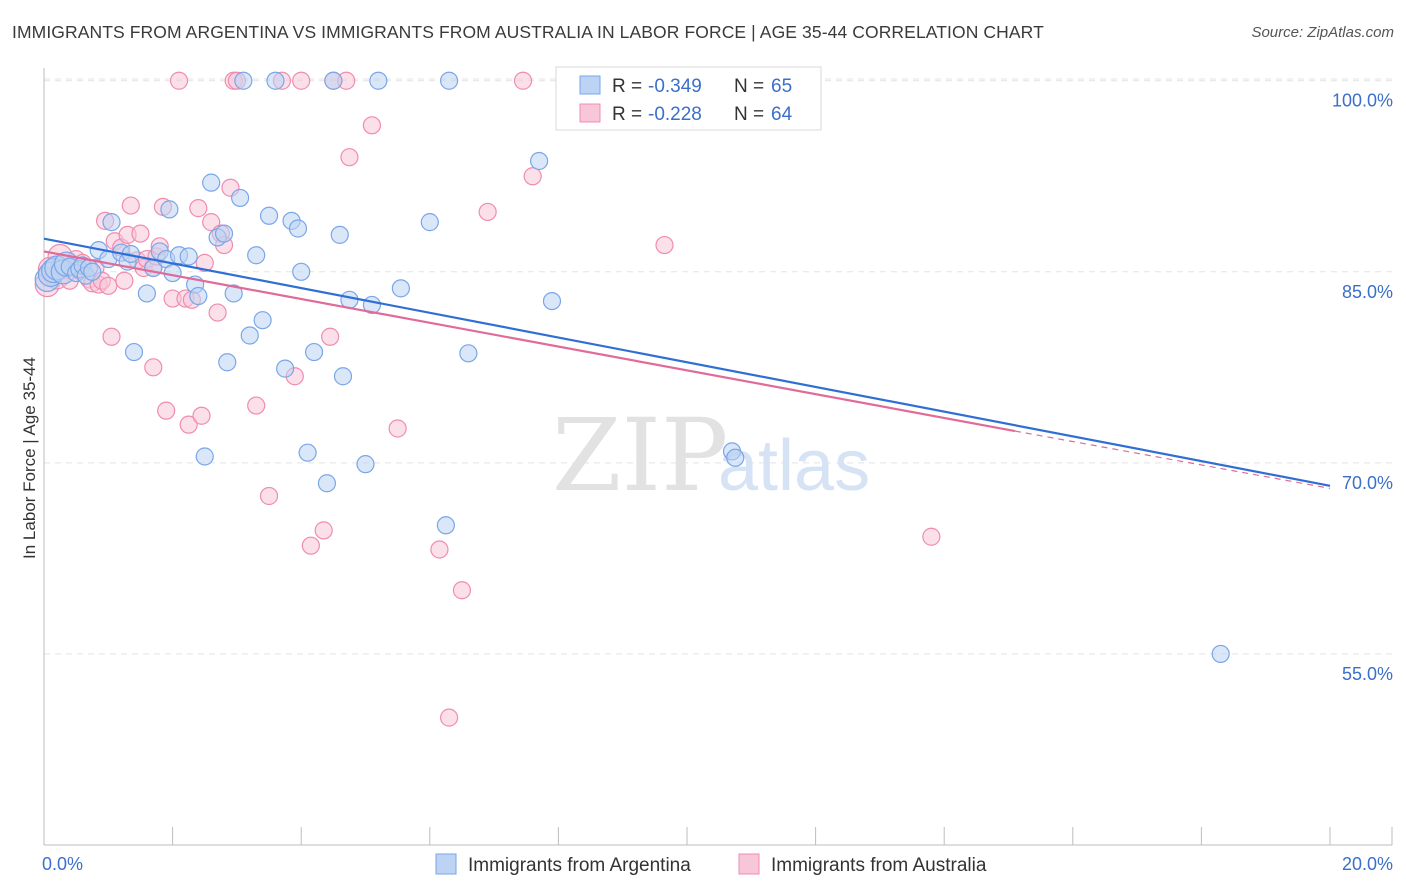  What do you see at coordinates (640, 455) in the screenshot?
I see `watermark-zip: ZIP` at bounding box center [640, 455].